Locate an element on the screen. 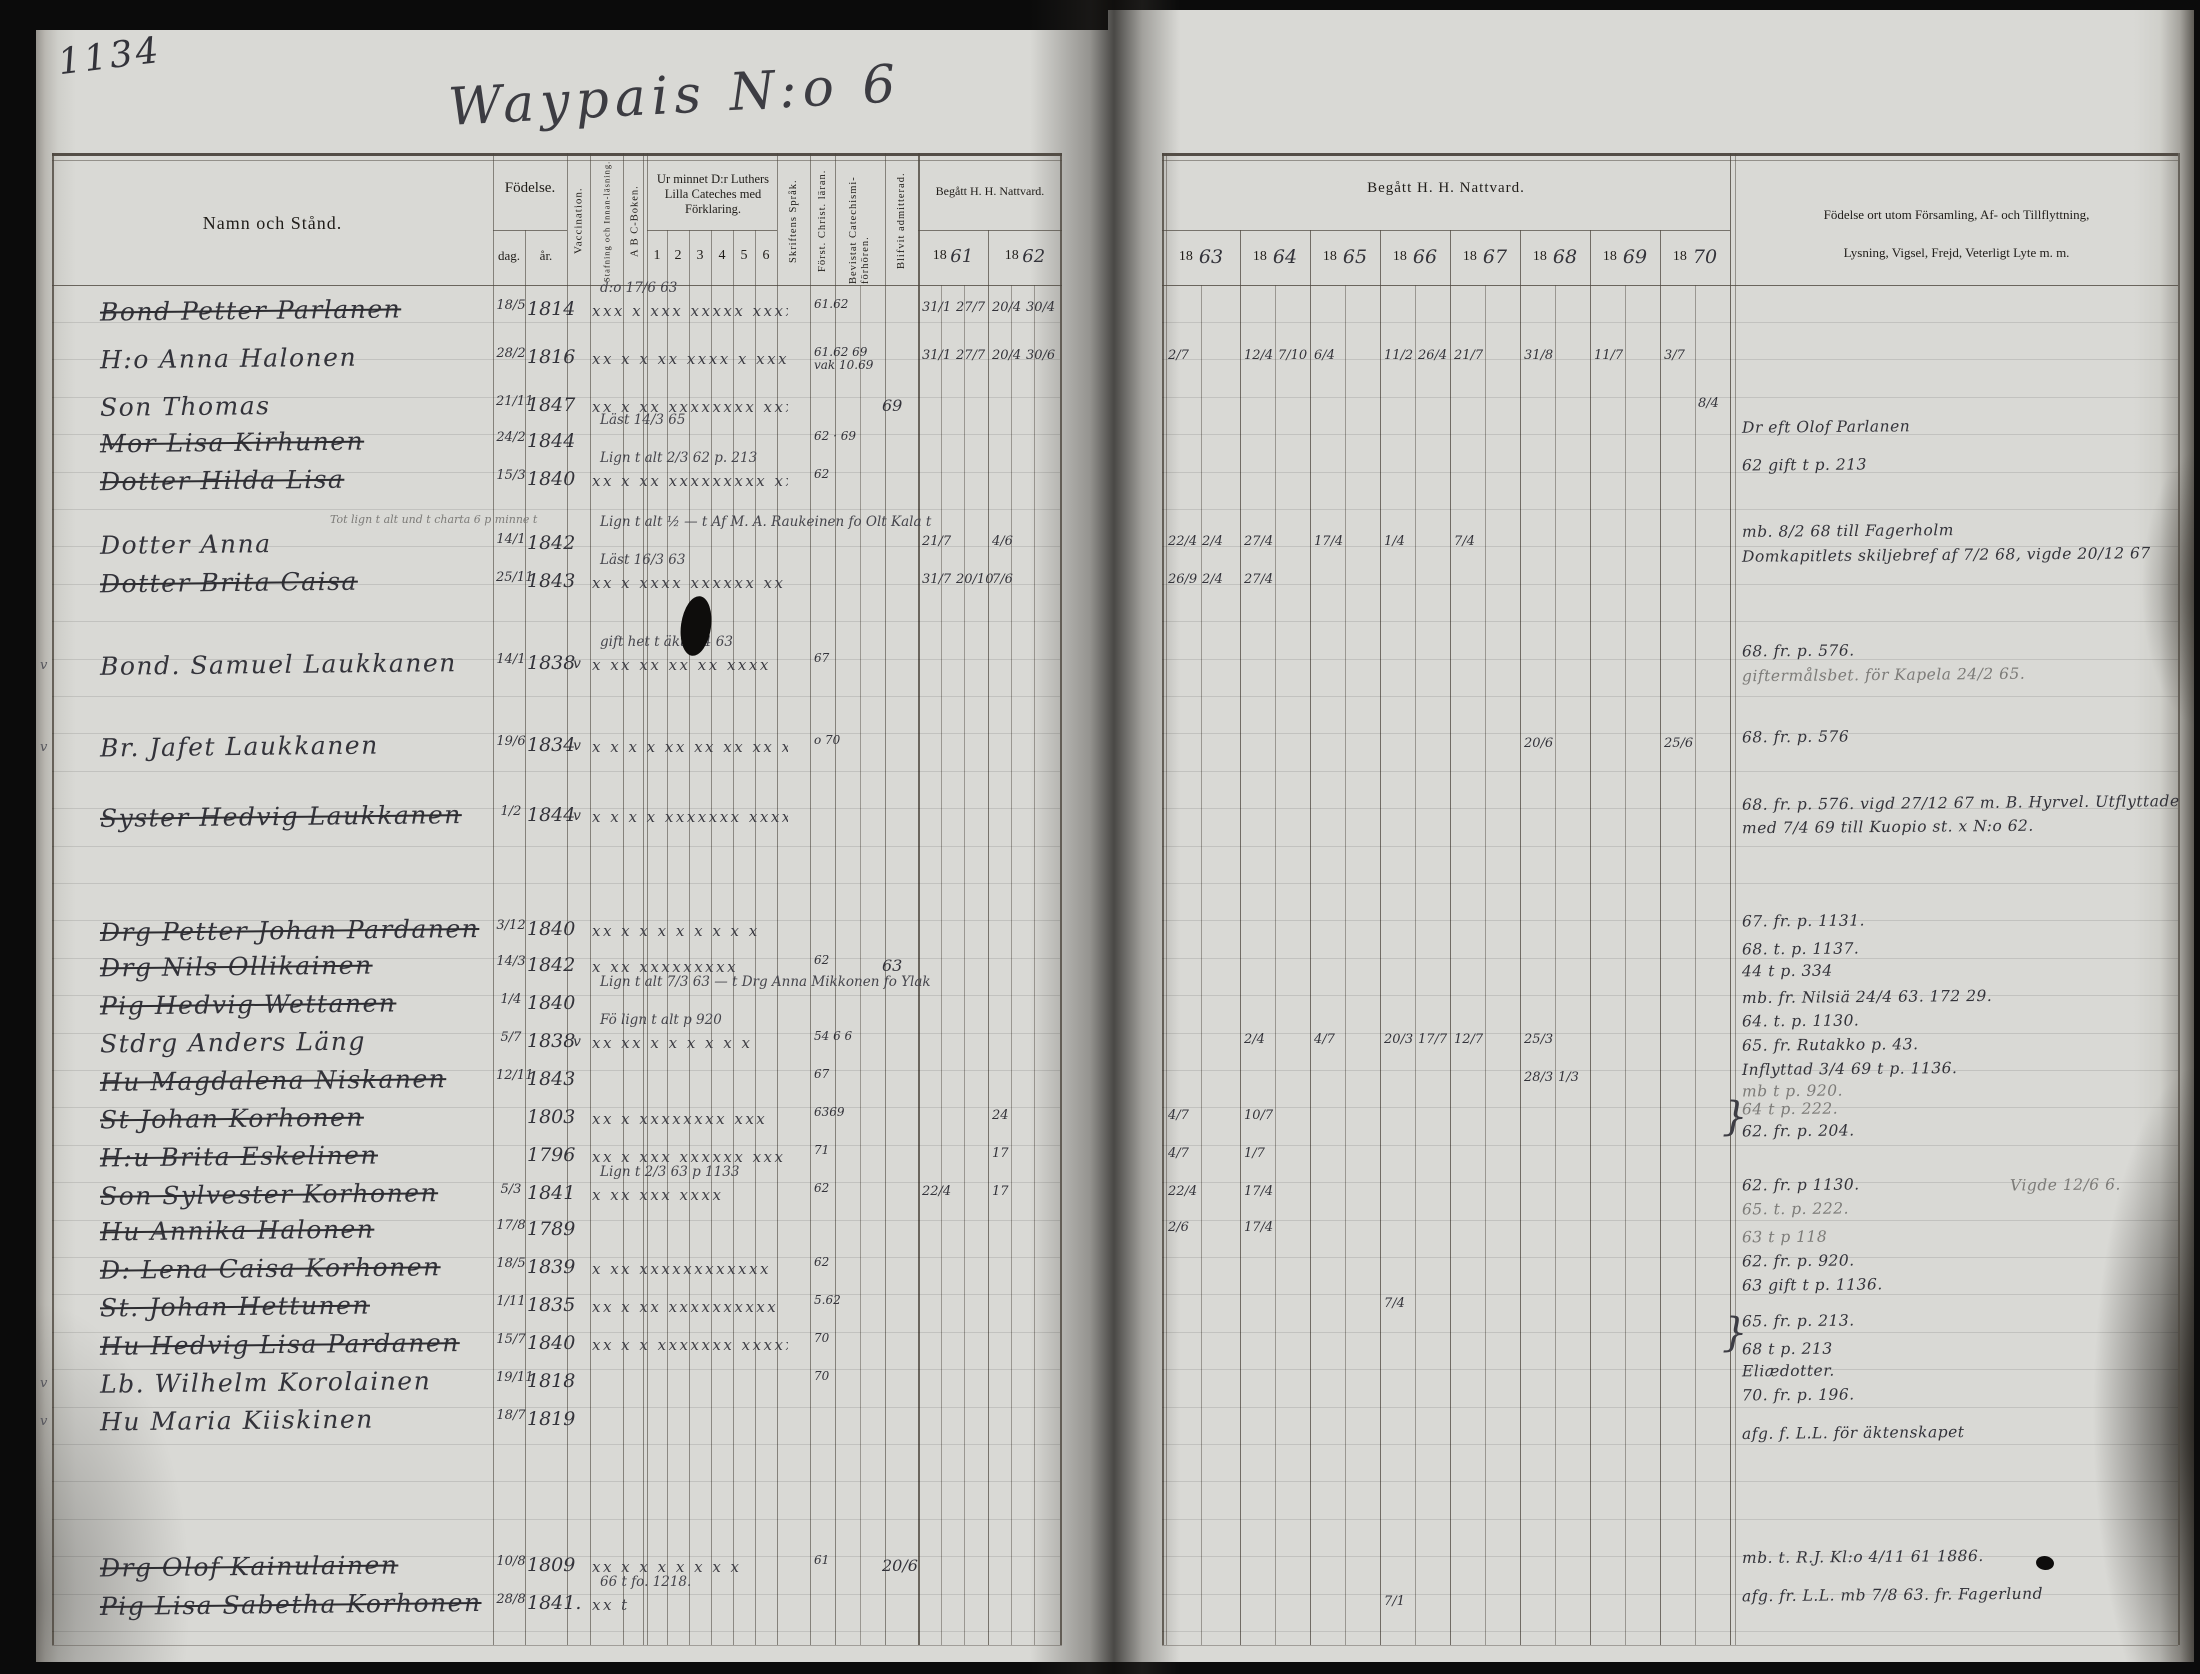  row-catechism-note: 66 t fo. 1218. is located at coordinates (646, 1582).